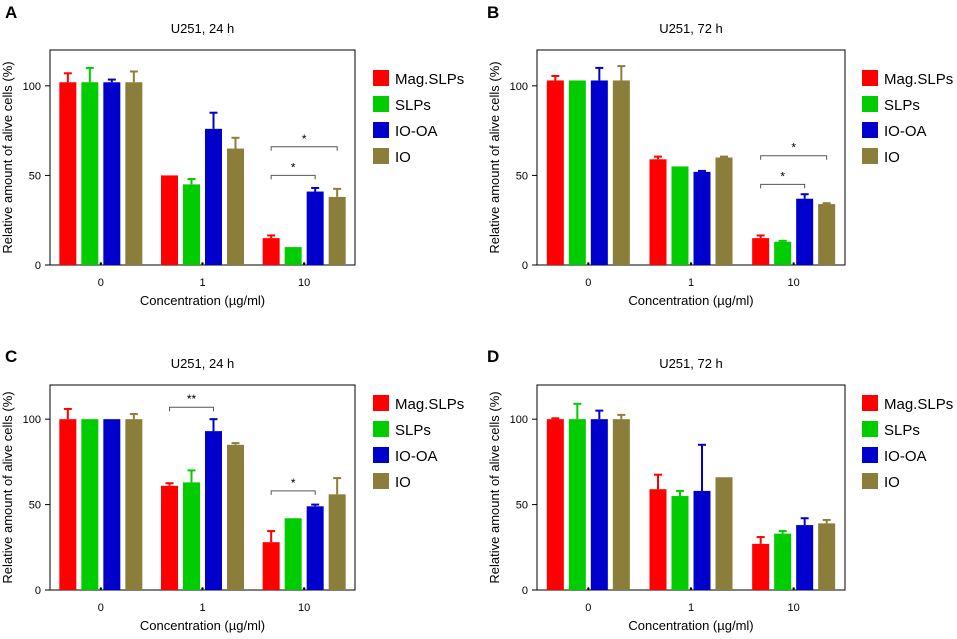 The width and height of the screenshot is (957, 639). I want to click on panel-letter: C, so click(11, 356).